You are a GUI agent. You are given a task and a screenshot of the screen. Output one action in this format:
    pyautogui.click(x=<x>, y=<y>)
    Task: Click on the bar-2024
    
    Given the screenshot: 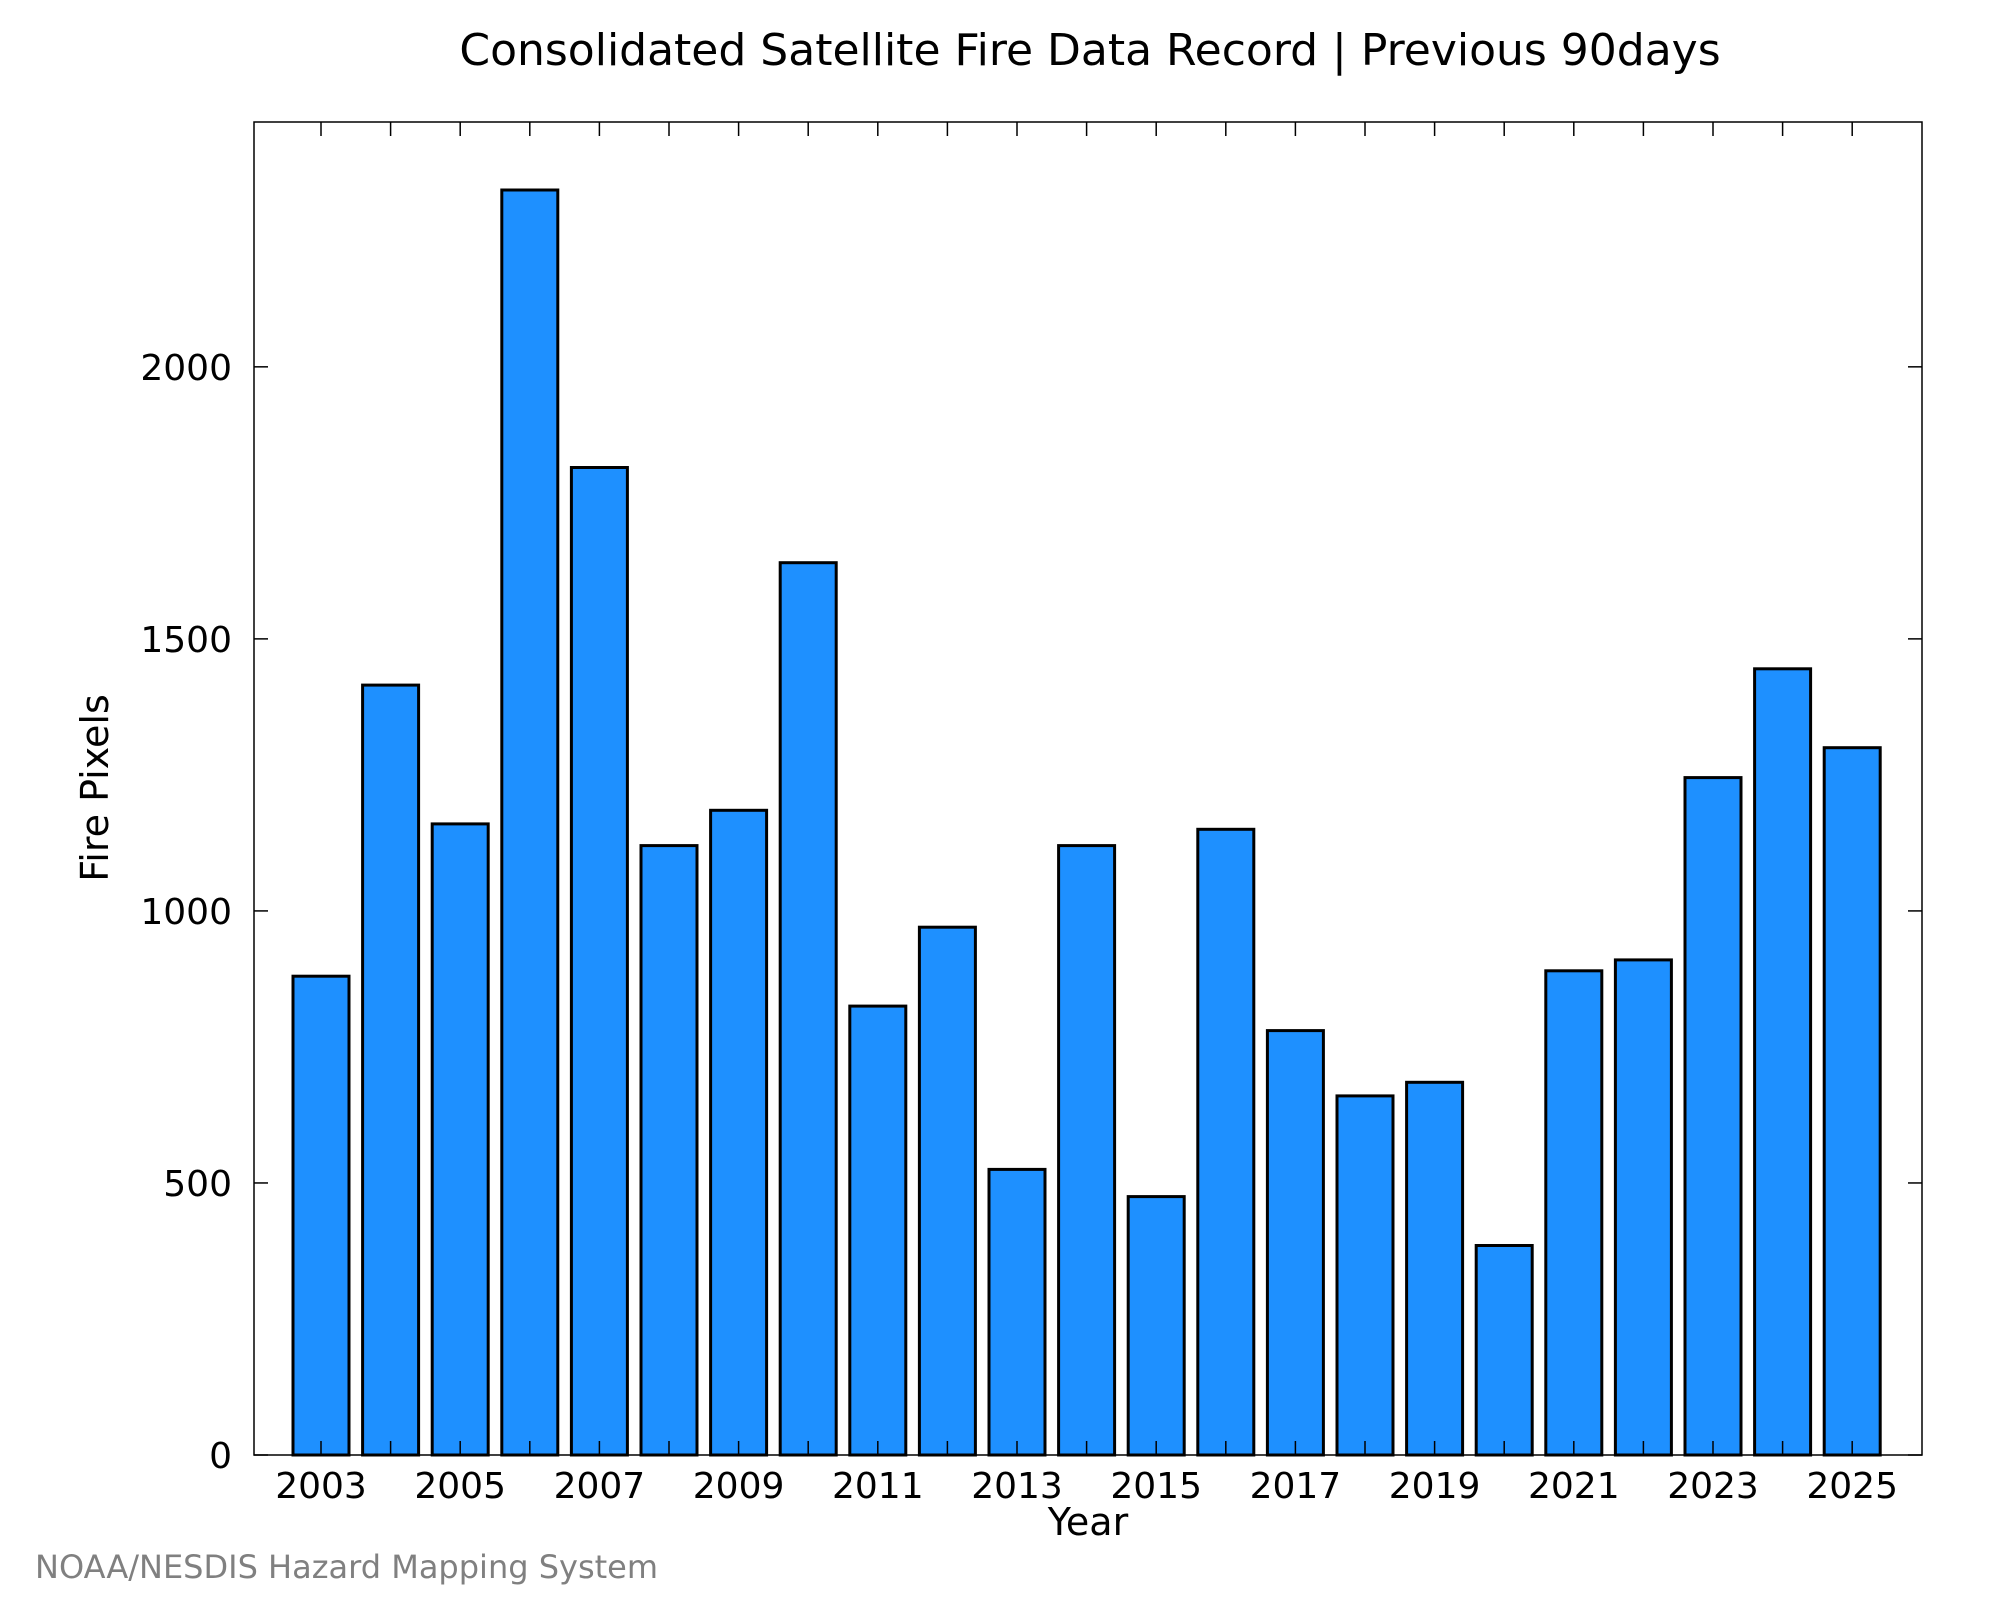 What is the action you would take?
    pyautogui.click(x=1783, y=1062)
    